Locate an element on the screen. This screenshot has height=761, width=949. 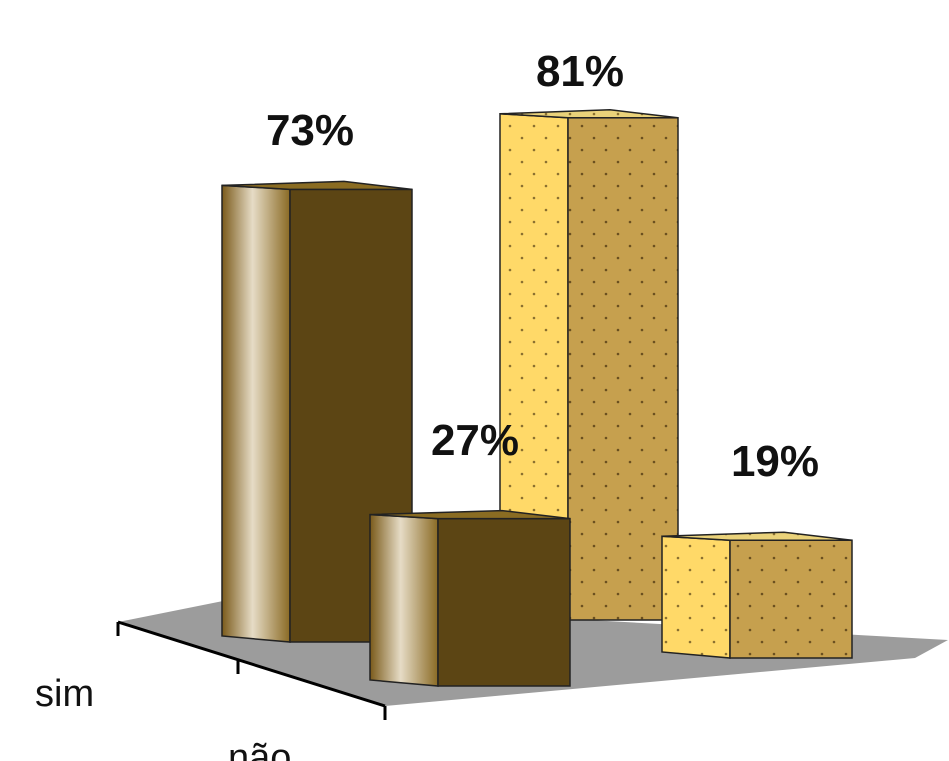
category-axis is located at coordinates (251, 670).